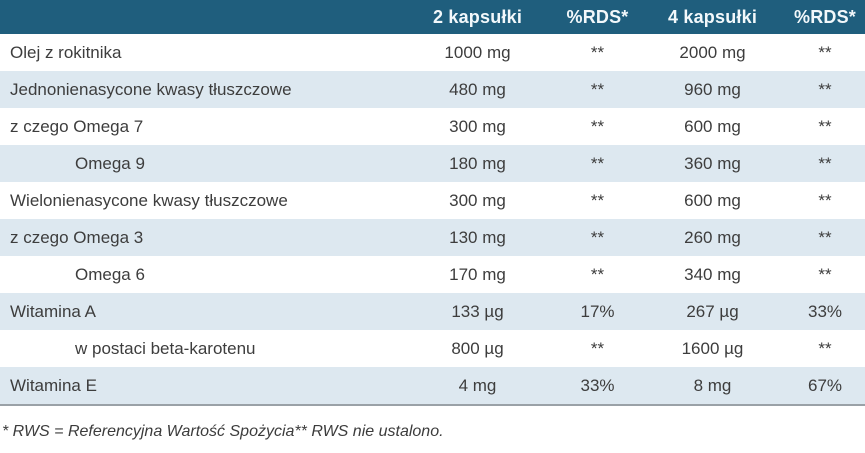 The height and width of the screenshot is (453, 865). Describe the element at coordinates (712, 17) in the screenshot. I see `column-header-4-capsules: 4 kapsułki` at that location.